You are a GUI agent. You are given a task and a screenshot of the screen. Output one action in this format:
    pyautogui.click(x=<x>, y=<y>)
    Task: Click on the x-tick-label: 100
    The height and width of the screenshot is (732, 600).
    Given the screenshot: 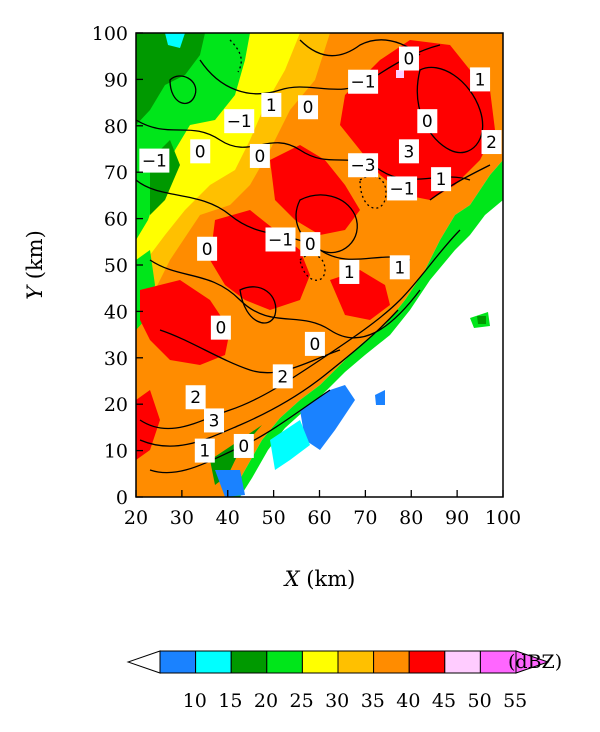 What is the action you would take?
    pyautogui.click(x=503, y=518)
    